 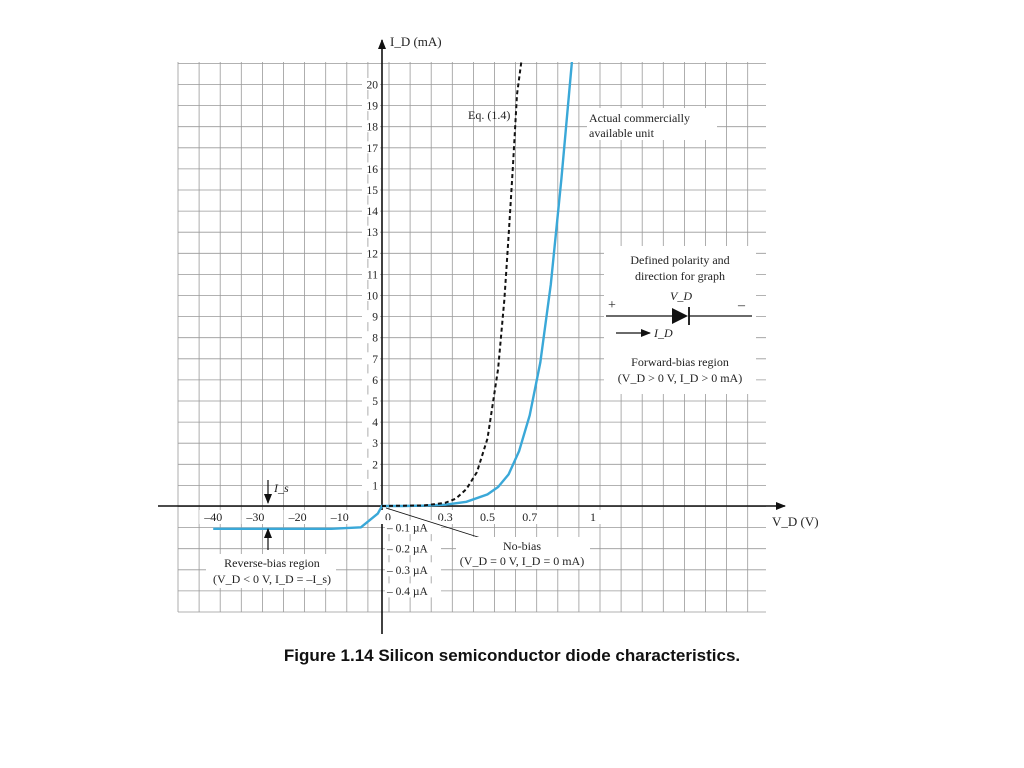 I want to click on diode-vd-label: V_D, so click(x=681, y=296).